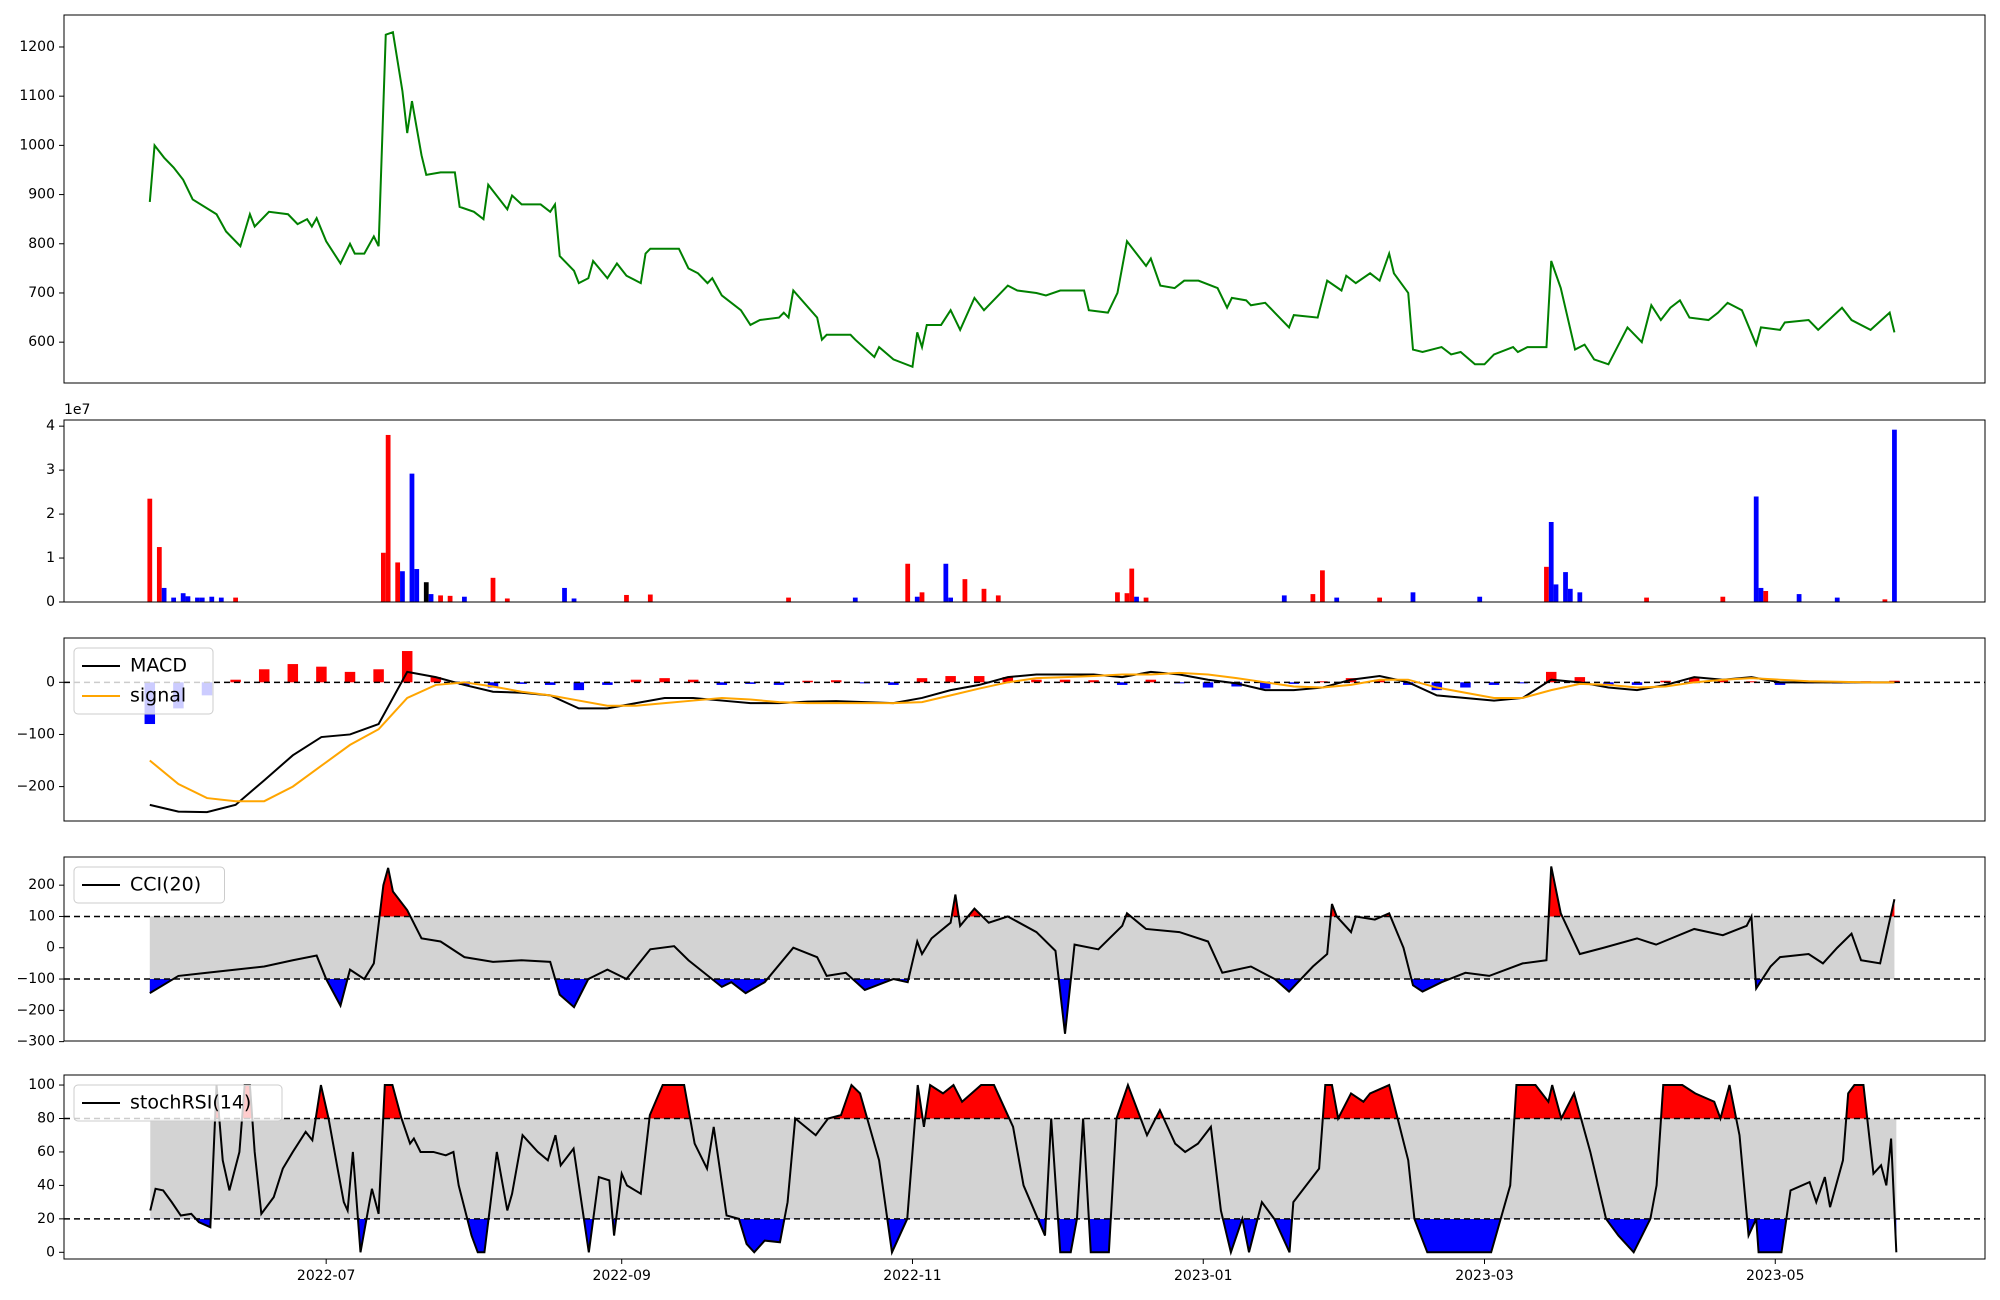  I want to click on y-tick-label: 1200, so click(37, 47).